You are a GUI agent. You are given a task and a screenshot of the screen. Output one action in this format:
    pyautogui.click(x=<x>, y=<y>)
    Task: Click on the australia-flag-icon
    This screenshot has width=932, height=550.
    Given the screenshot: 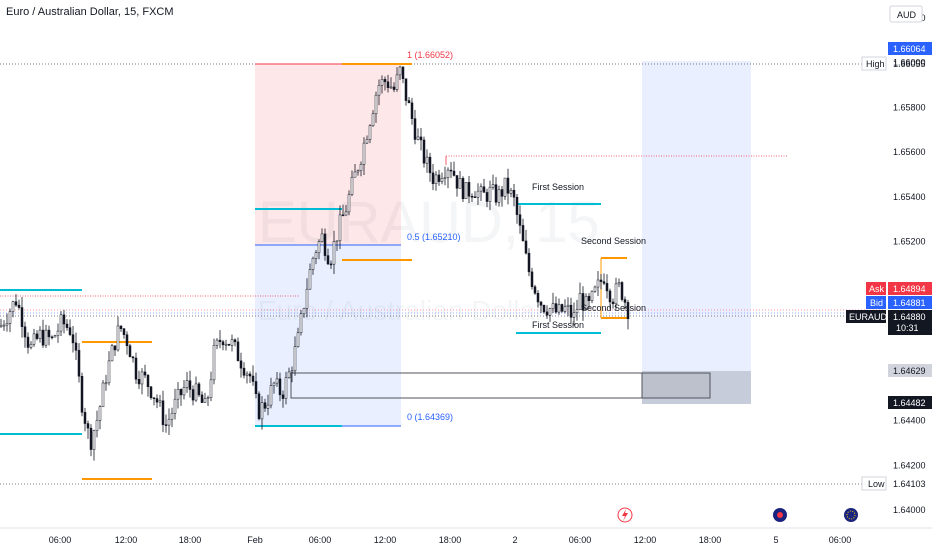 What is the action you would take?
    pyautogui.click(x=780, y=515)
    